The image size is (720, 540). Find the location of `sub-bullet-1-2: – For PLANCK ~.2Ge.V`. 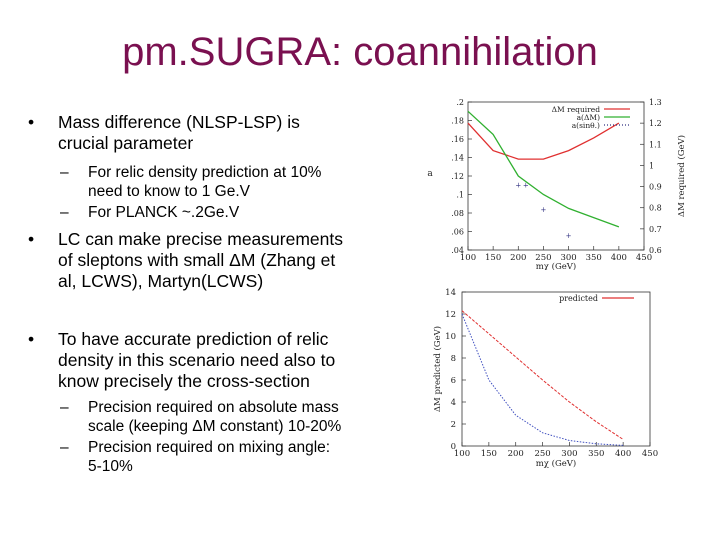

sub-bullet-1-2: – For PLANCK ~.2Ge.V is located at coordinates (188, 212).